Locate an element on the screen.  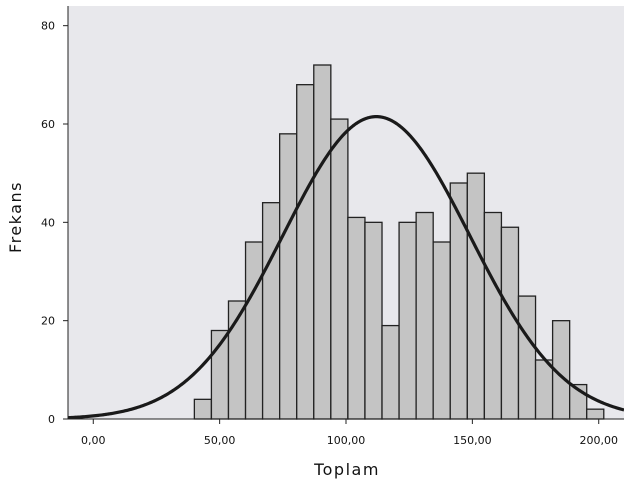
y-tick-label: 60 is located at coordinates (48, 124).